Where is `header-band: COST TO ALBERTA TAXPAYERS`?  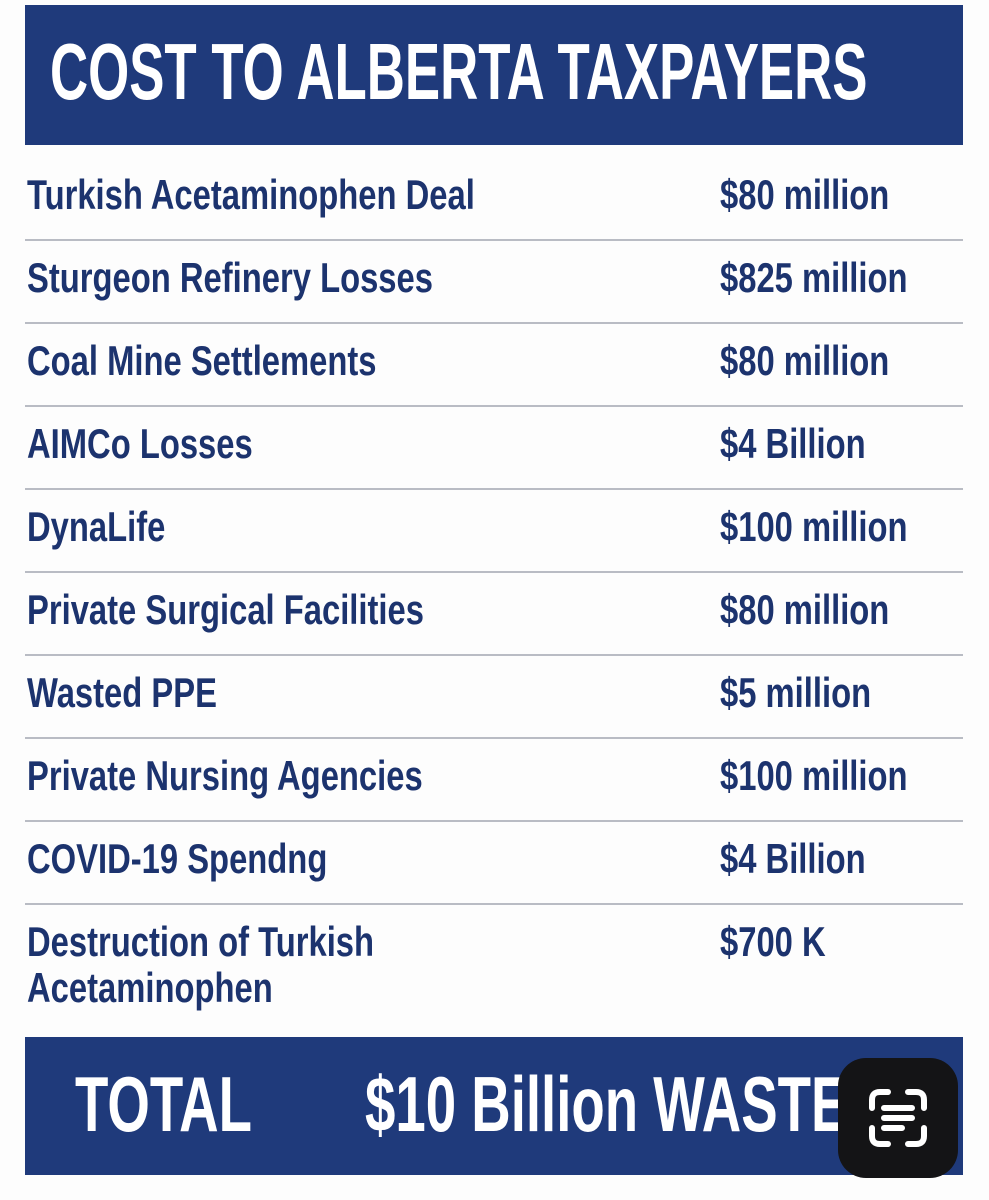
header-band: COST TO ALBERTA TAXPAYERS is located at coordinates (494, 75).